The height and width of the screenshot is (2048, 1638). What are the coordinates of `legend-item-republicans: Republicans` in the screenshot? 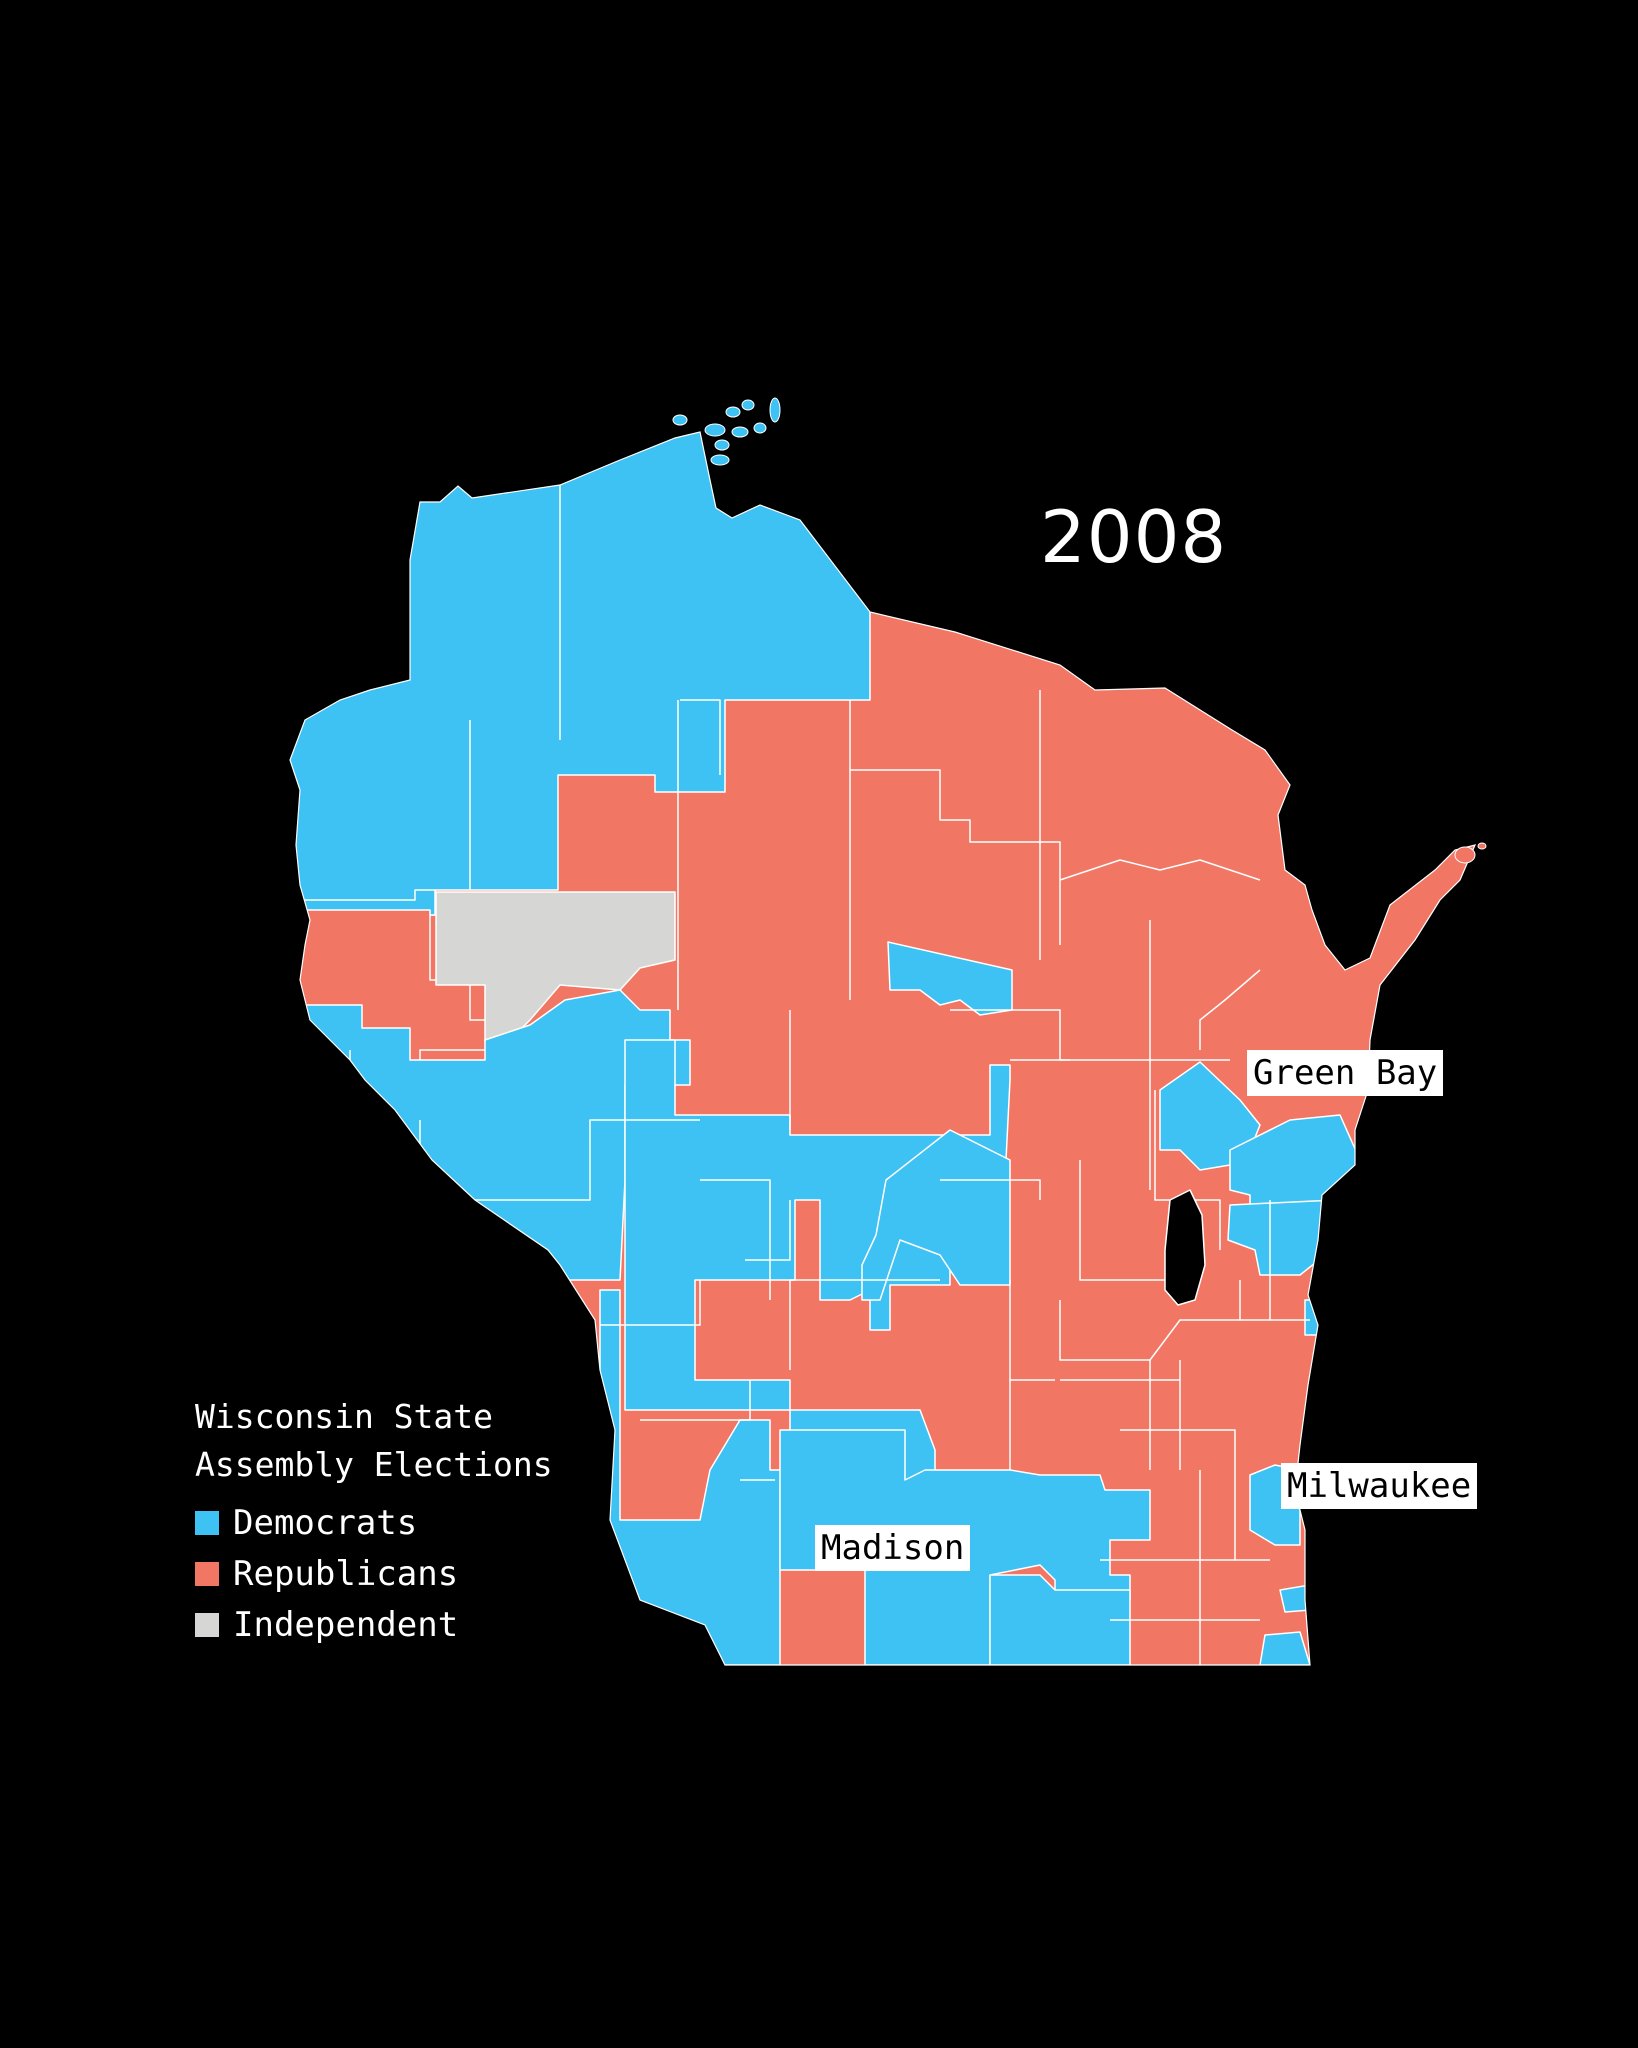 It's located at (374, 1573).